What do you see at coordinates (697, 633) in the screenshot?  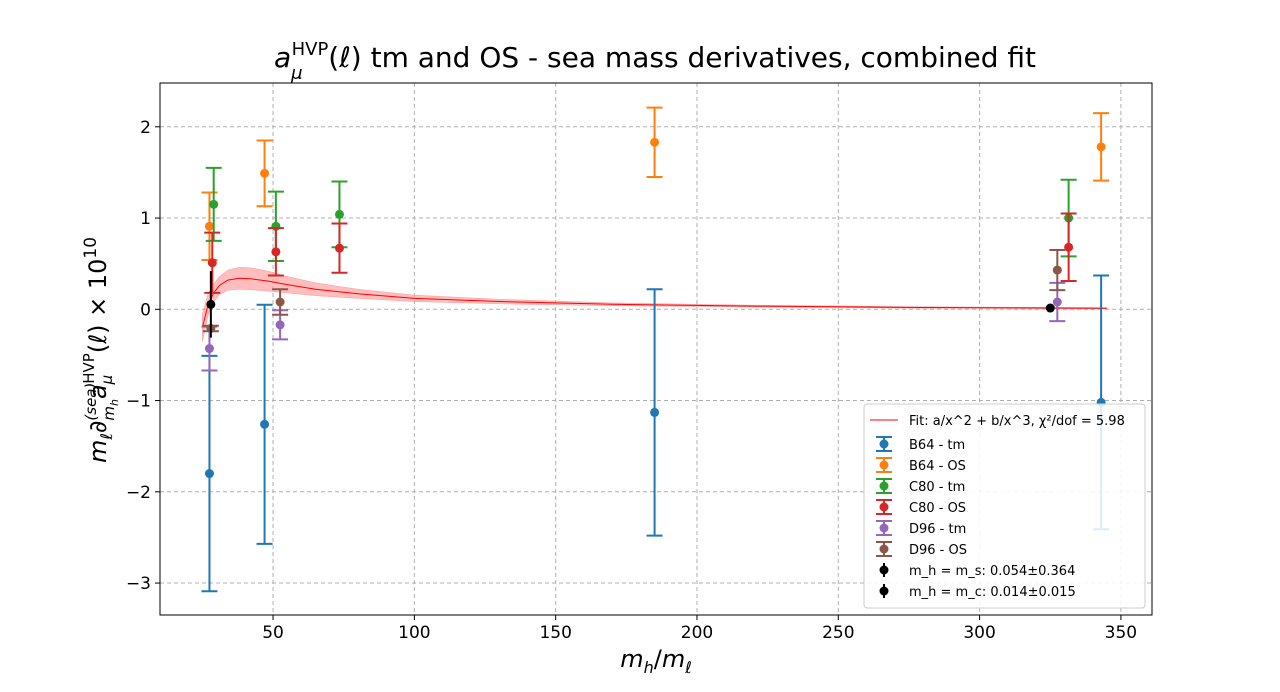 I see `x-tick-label: 200` at bounding box center [697, 633].